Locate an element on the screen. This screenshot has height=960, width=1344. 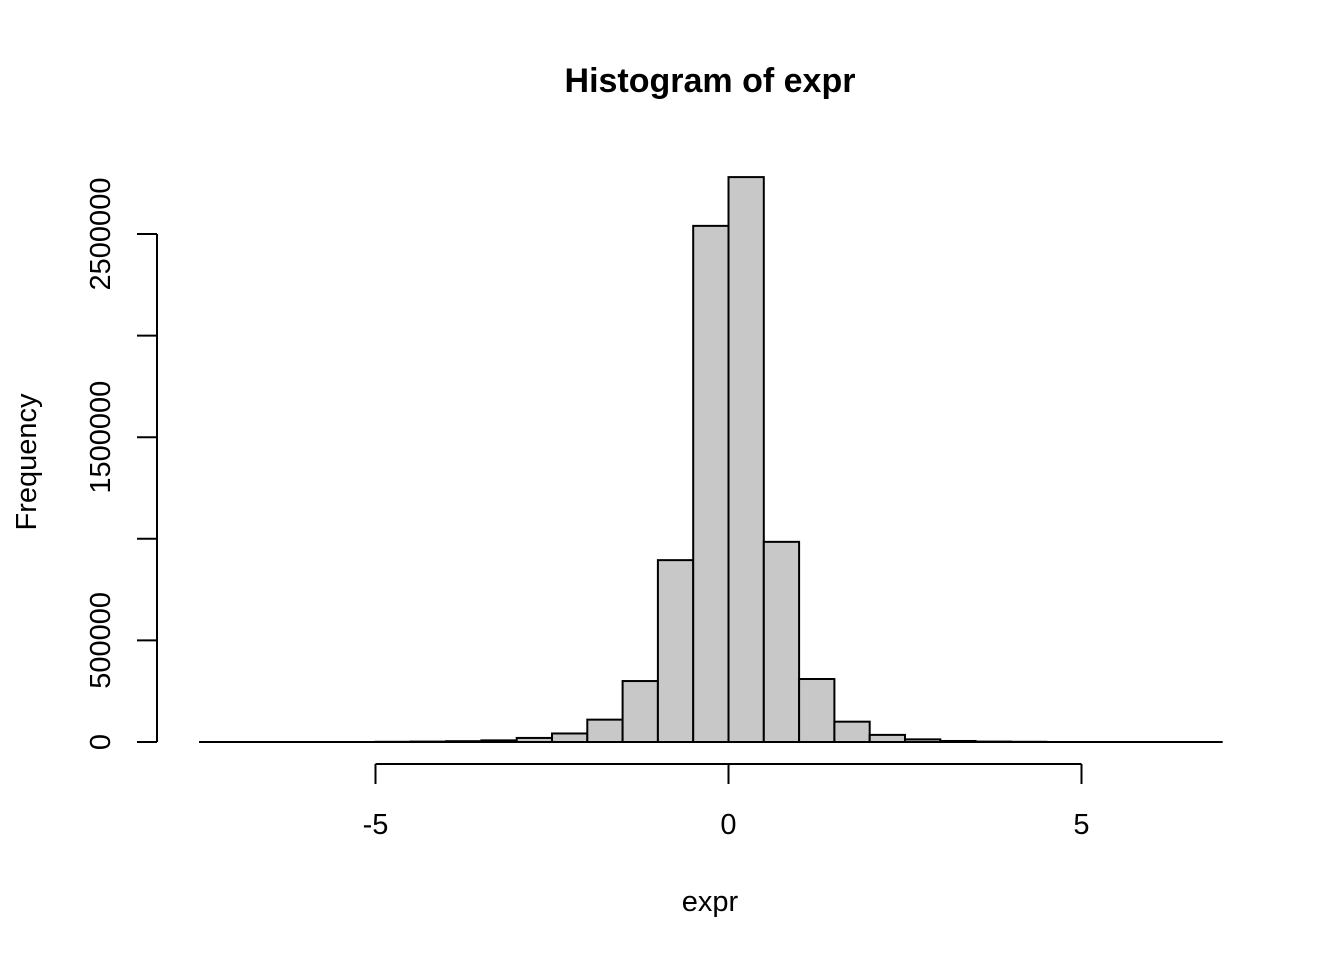
y-tick-label: 0 is located at coordinates (101, 742).